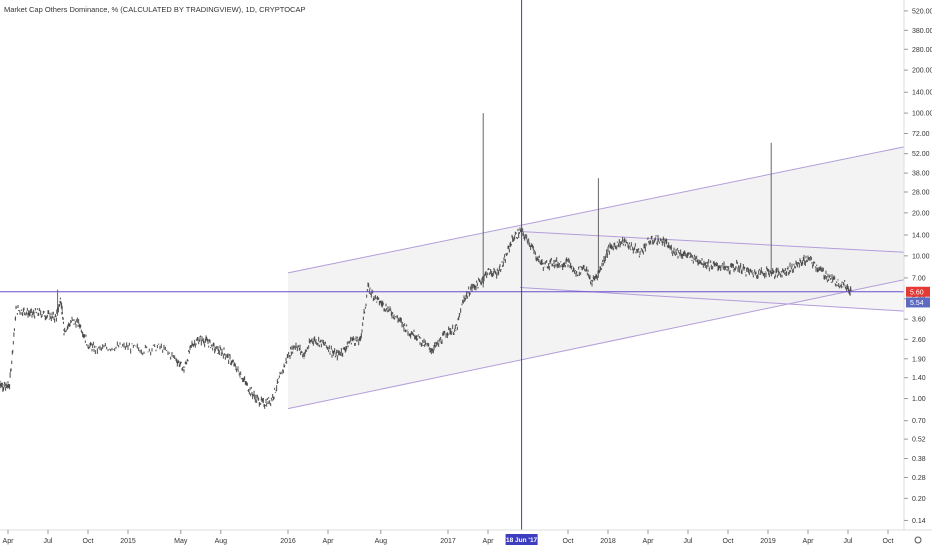 The width and height of the screenshot is (932, 550). What do you see at coordinates (919, 340) in the screenshot?
I see `y-tick-label: 2.60` at bounding box center [919, 340].